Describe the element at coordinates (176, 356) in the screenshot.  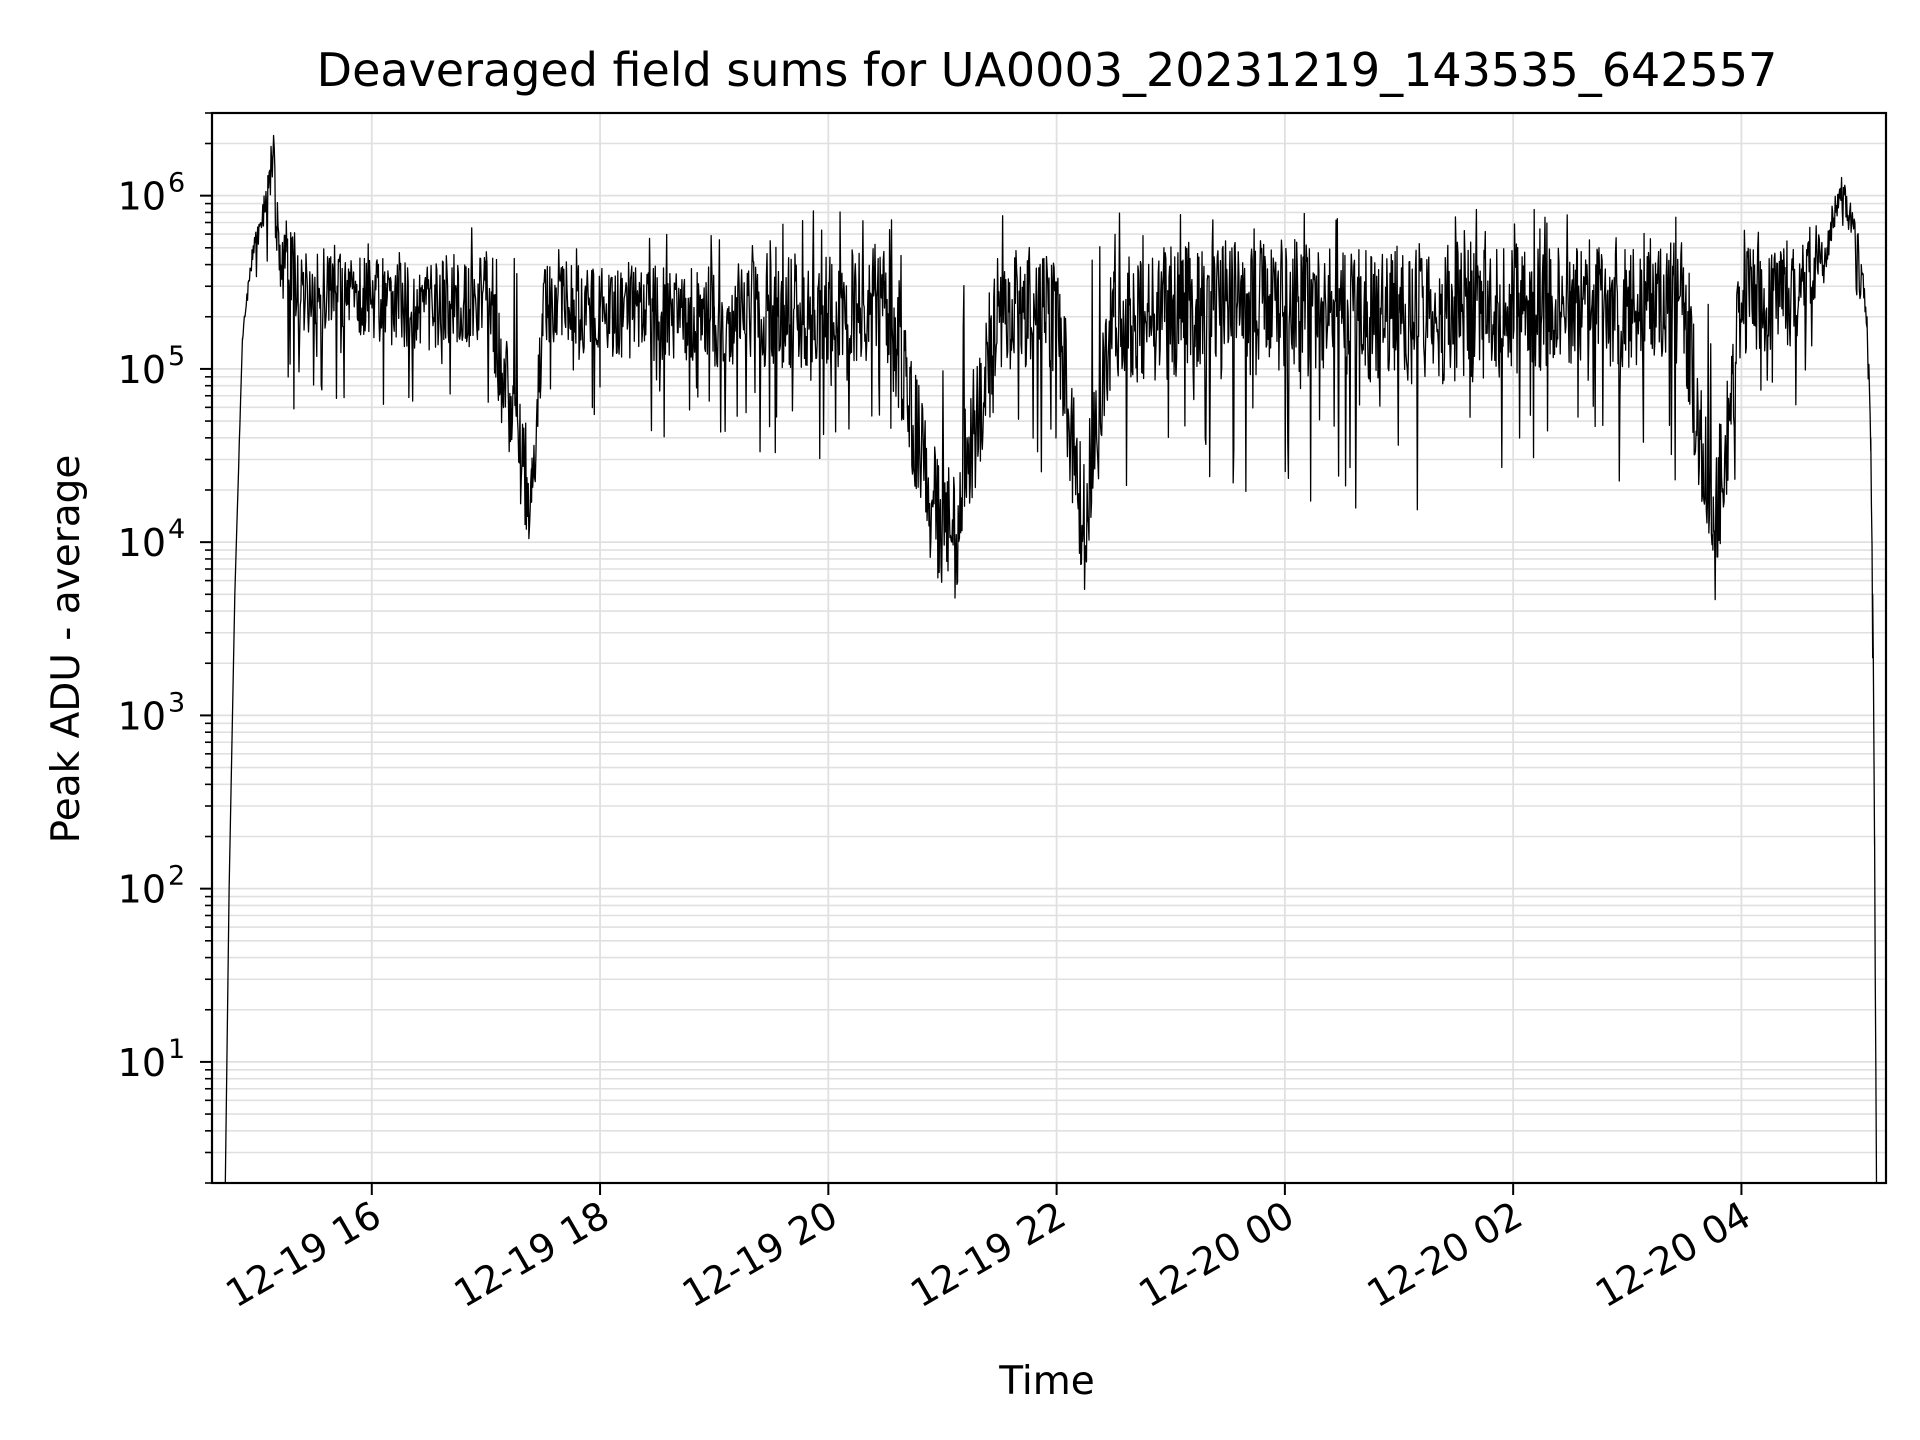
I see `y-tick-label-exponent: 5` at that location.